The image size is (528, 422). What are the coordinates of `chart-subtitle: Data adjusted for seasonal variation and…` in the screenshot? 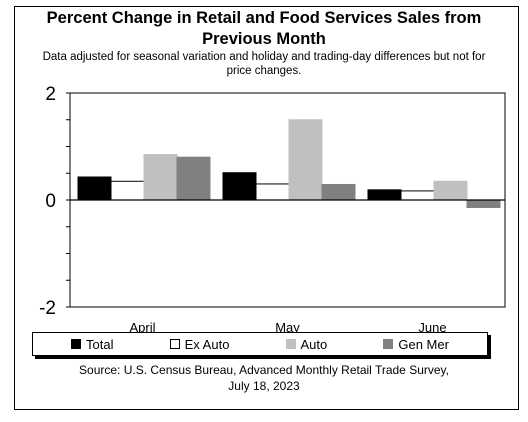 It's located at (264, 64).